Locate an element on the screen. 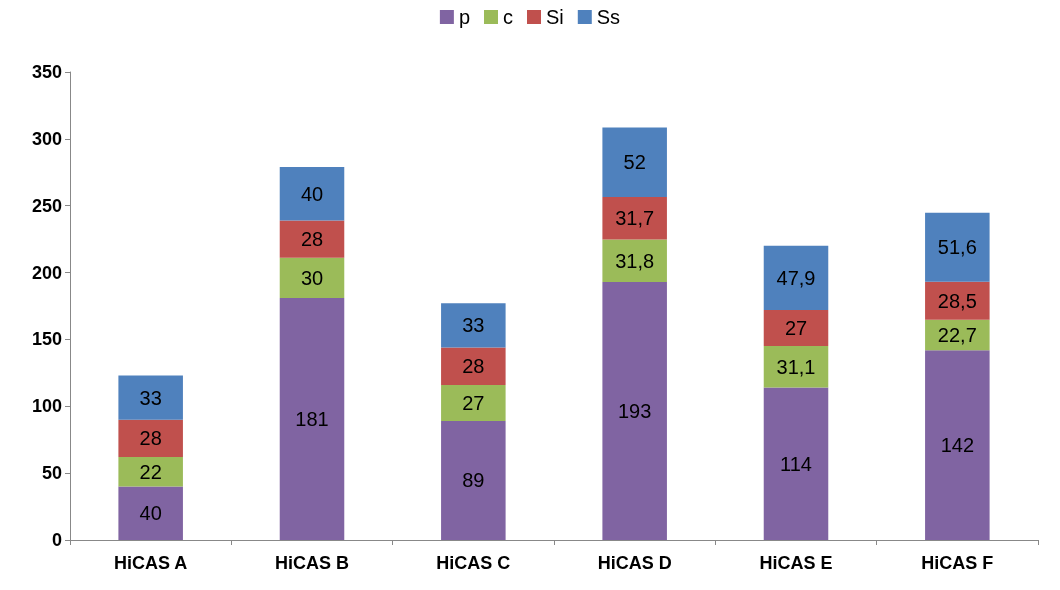 This screenshot has width=1060, height=590. x-tick-label: HiCAS F is located at coordinates (957, 563).